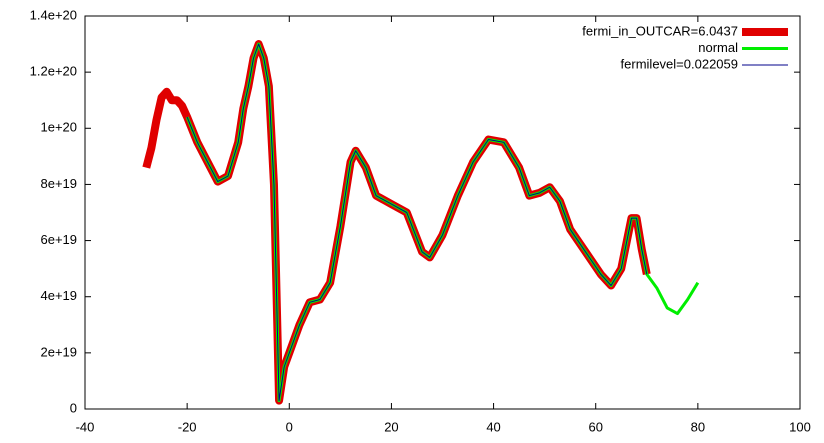  I want to click on x-tick-label: 0, so click(289, 426).